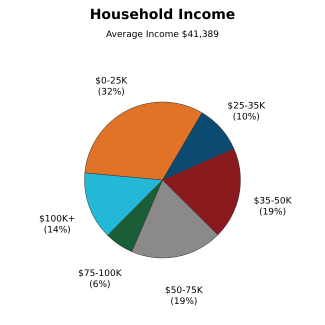 This screenshot has height=325, width=325. What do you see at coordinates (163, 35) in the screenshot?
I see `chart-subtitle: Average Income $41,389` at bounding box center [163, 35].